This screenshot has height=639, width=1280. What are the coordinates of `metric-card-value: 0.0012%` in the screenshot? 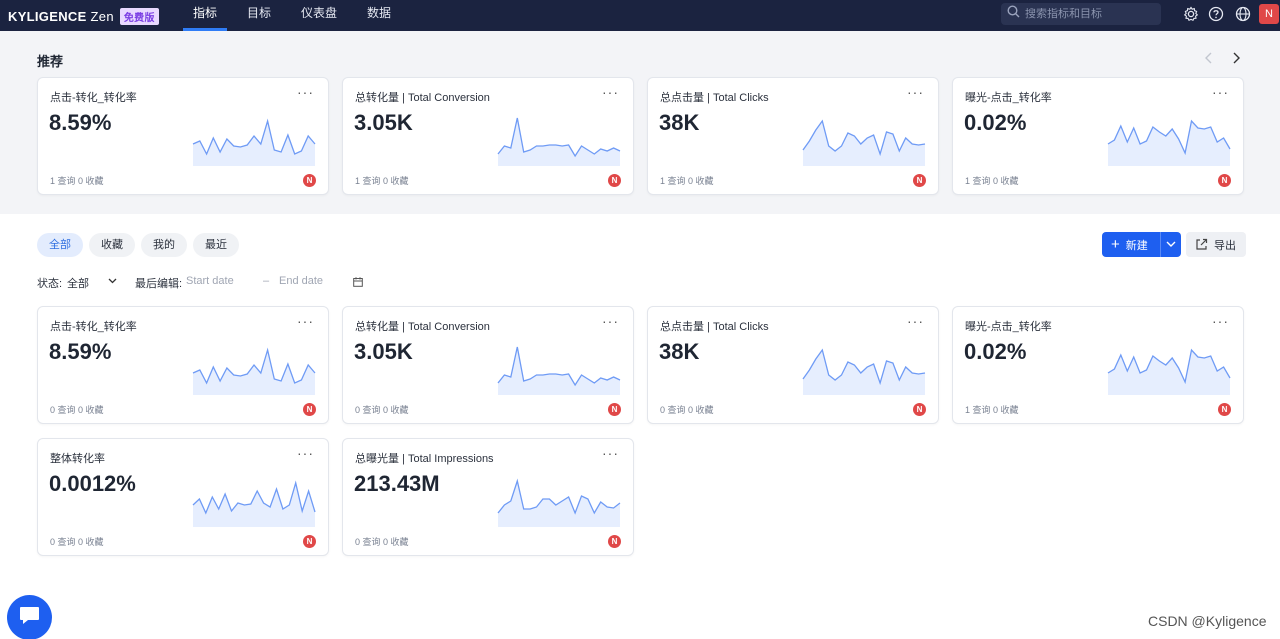 It's located at (92, 483).